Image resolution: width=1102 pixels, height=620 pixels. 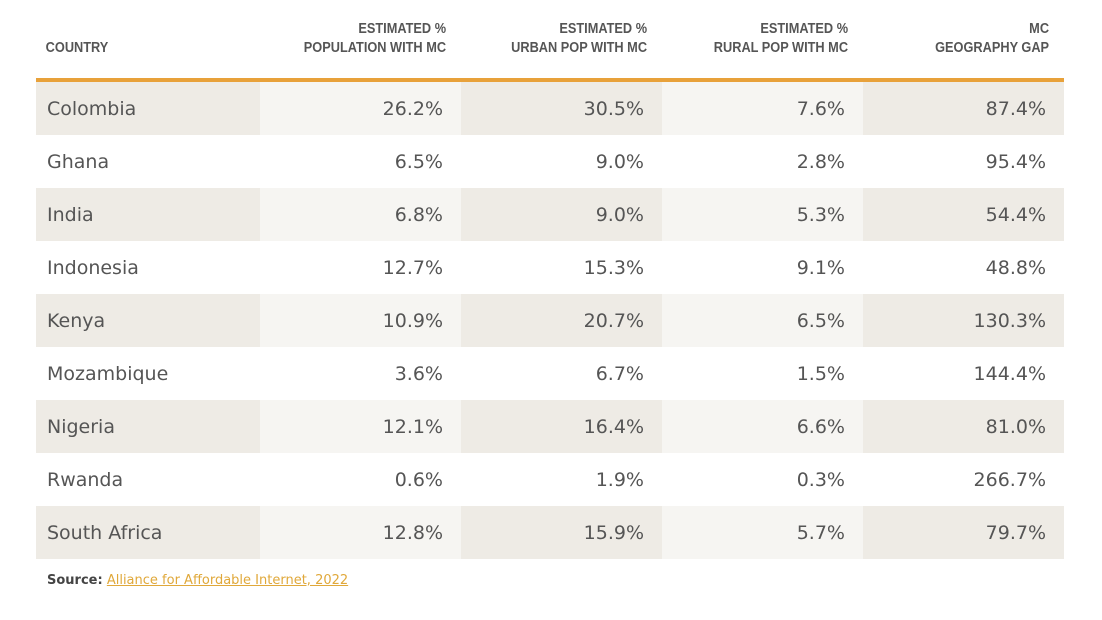 I want to click on cell-country: Colombia, so click(x=148, y=107).